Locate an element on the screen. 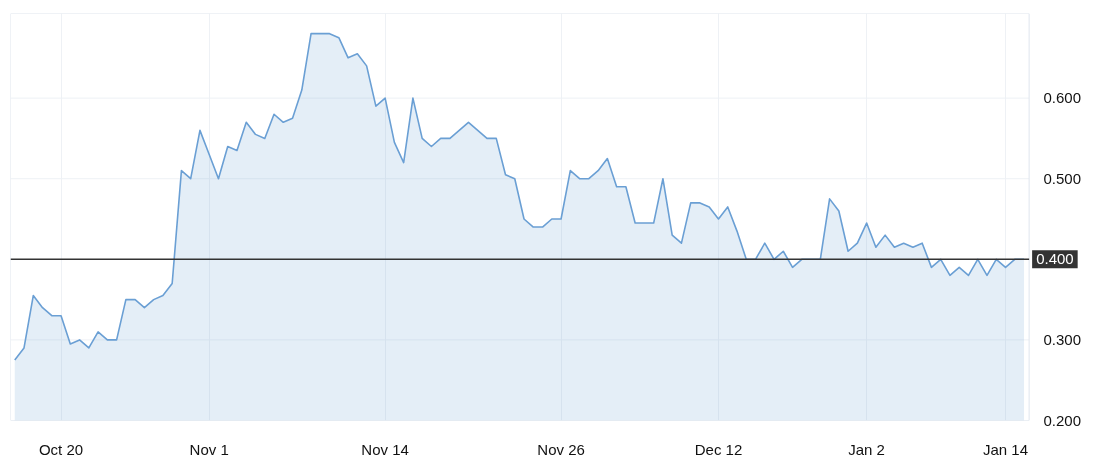  y-tick-label: 0.200 is located at coordinates (1062, 420).